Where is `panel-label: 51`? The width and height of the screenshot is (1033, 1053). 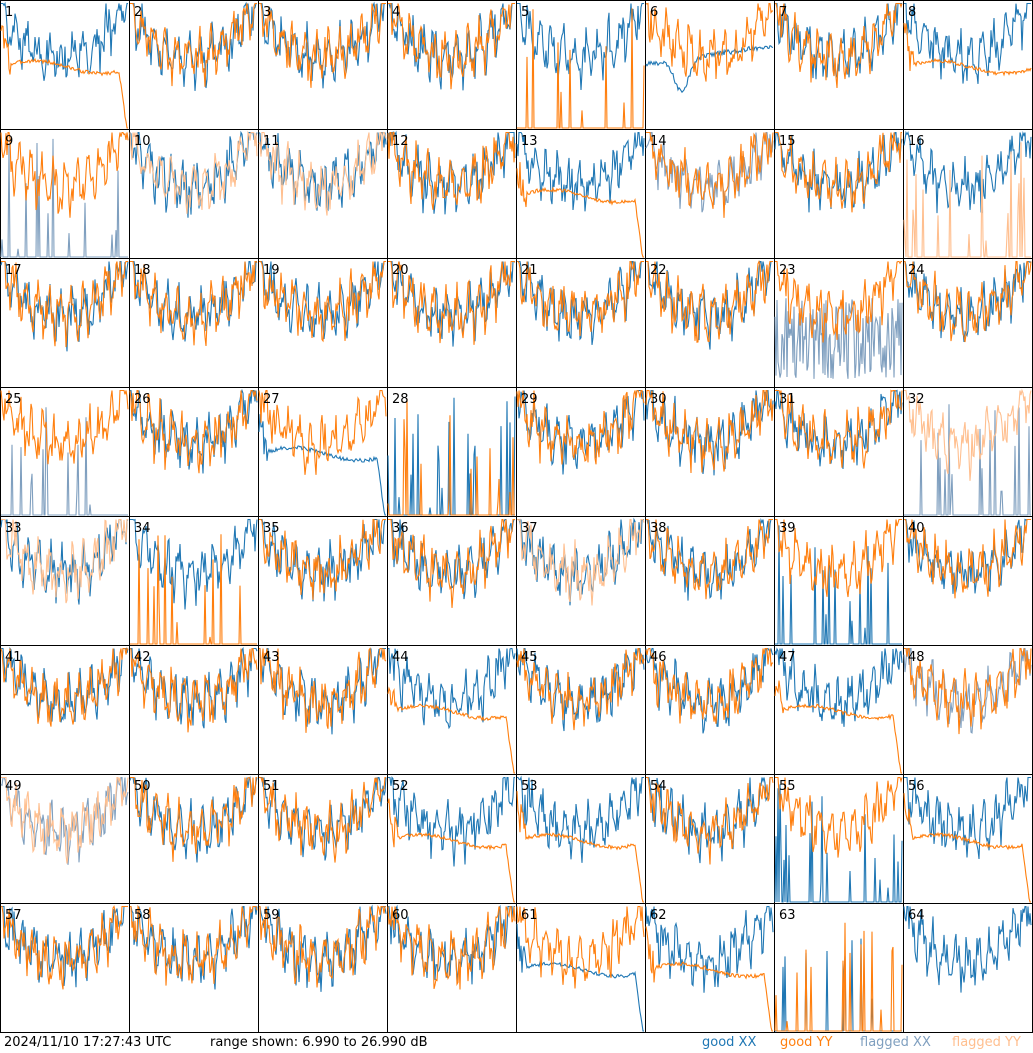 panel-label: 51 is located at coordinates (271, 786).